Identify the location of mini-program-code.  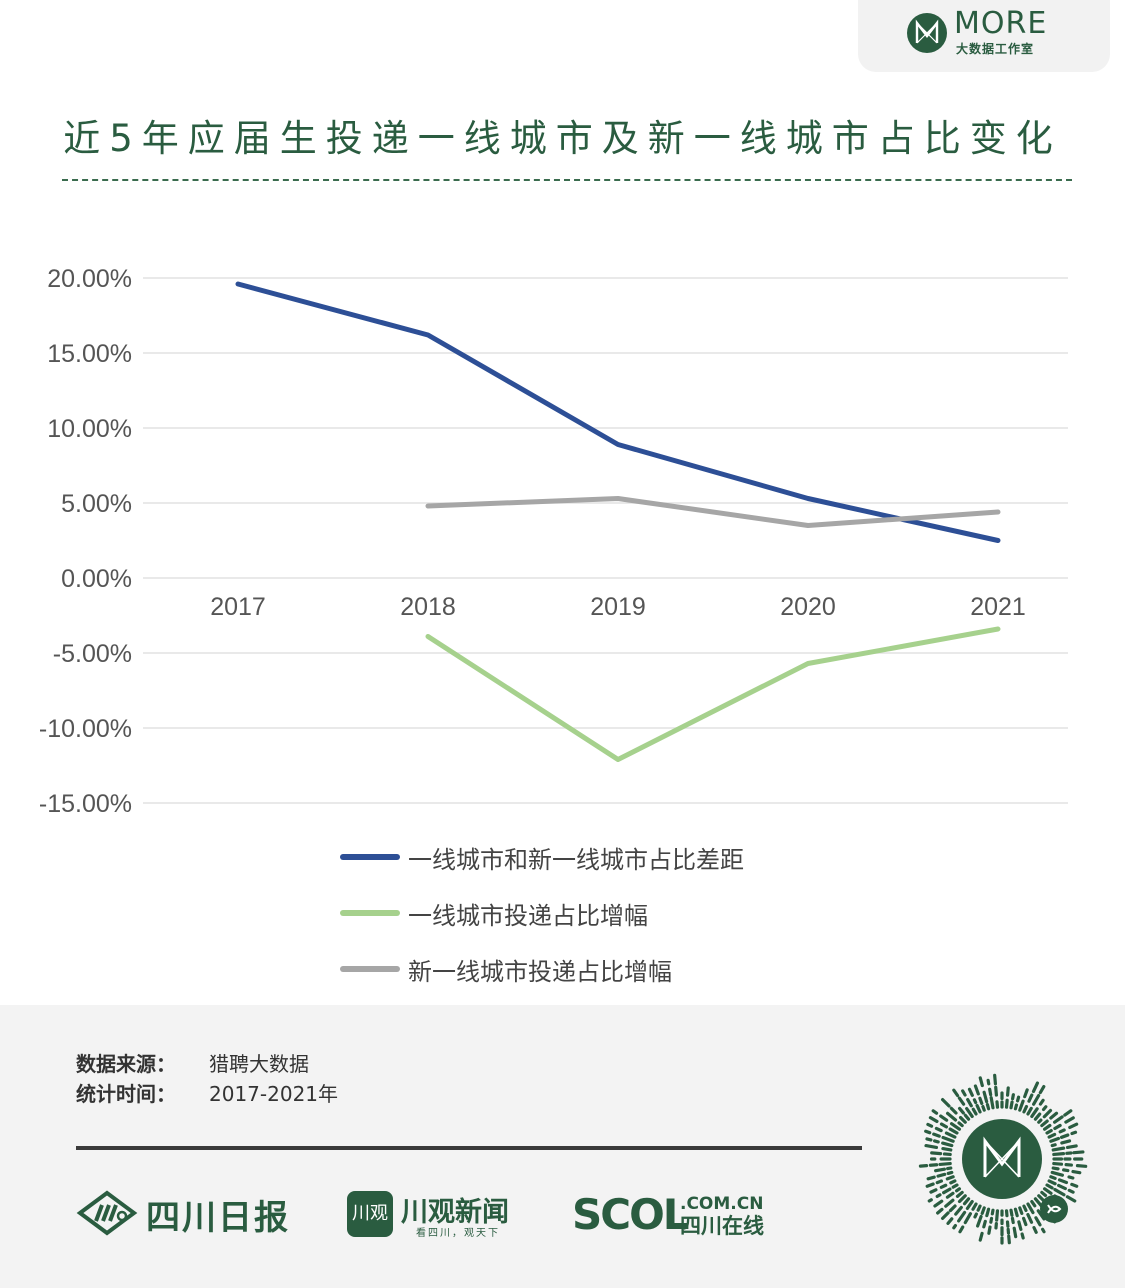
(1003, 1159).